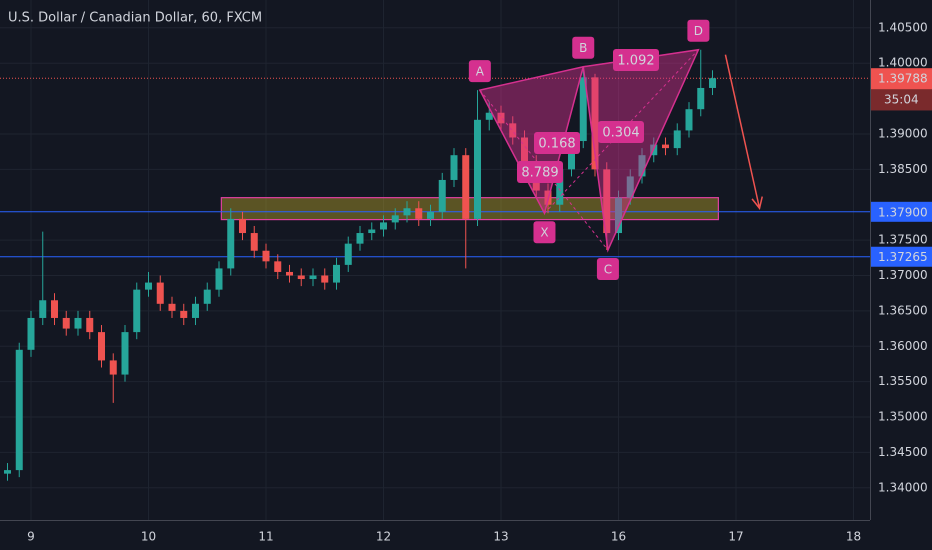  Describe the element at coordinates (901, 100) in the screenshot. I see `countdown-label: 35:04` at that location.